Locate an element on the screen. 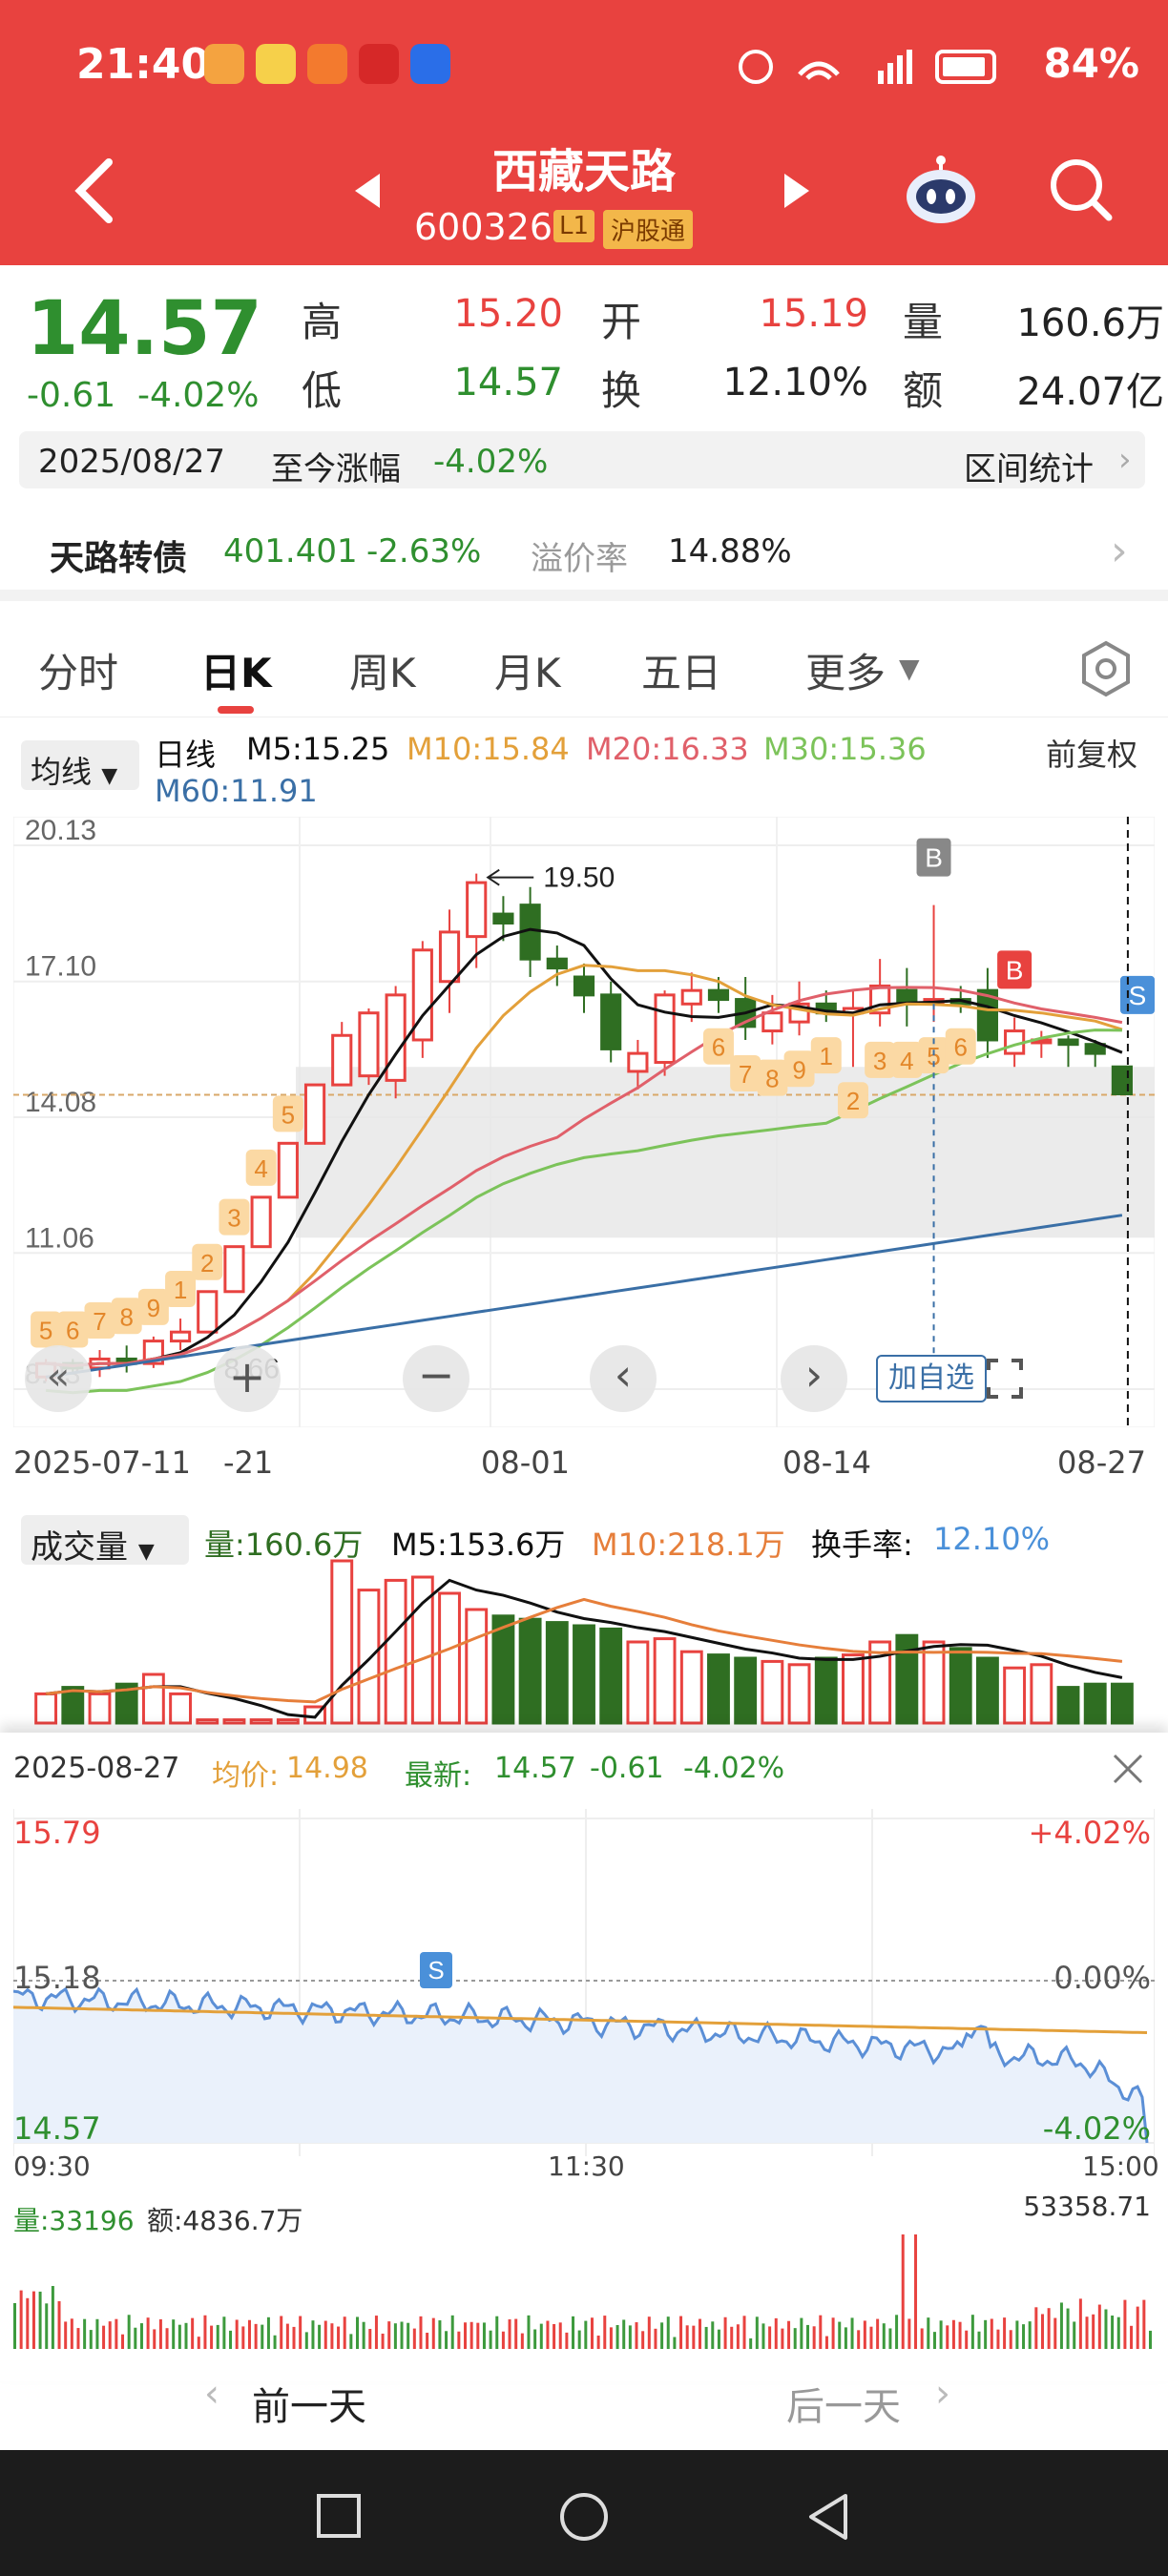 The image size is (1168, 2576). tab-daily-k: 日K is located at coordinates (236, 673).